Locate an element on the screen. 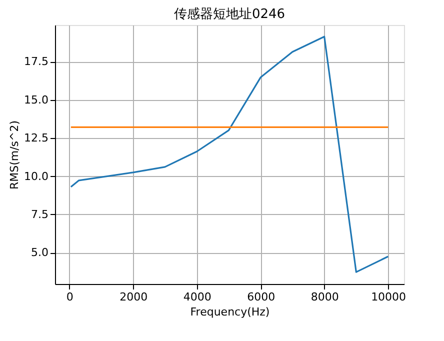  y-tick-label: 15.0 is located at coordinates (36, 99).